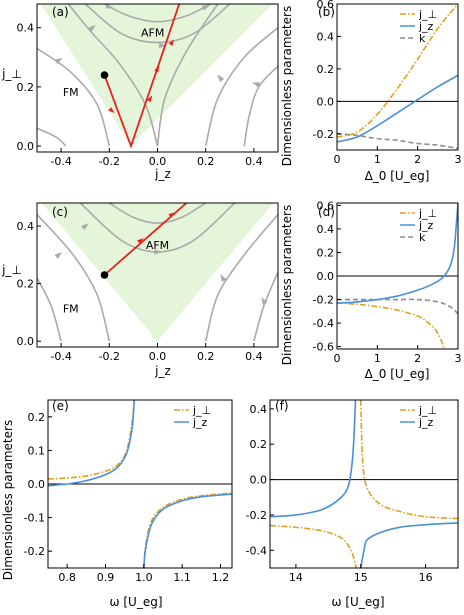  I want to click on xtick-label-1: -0.2, so click(109, 161).